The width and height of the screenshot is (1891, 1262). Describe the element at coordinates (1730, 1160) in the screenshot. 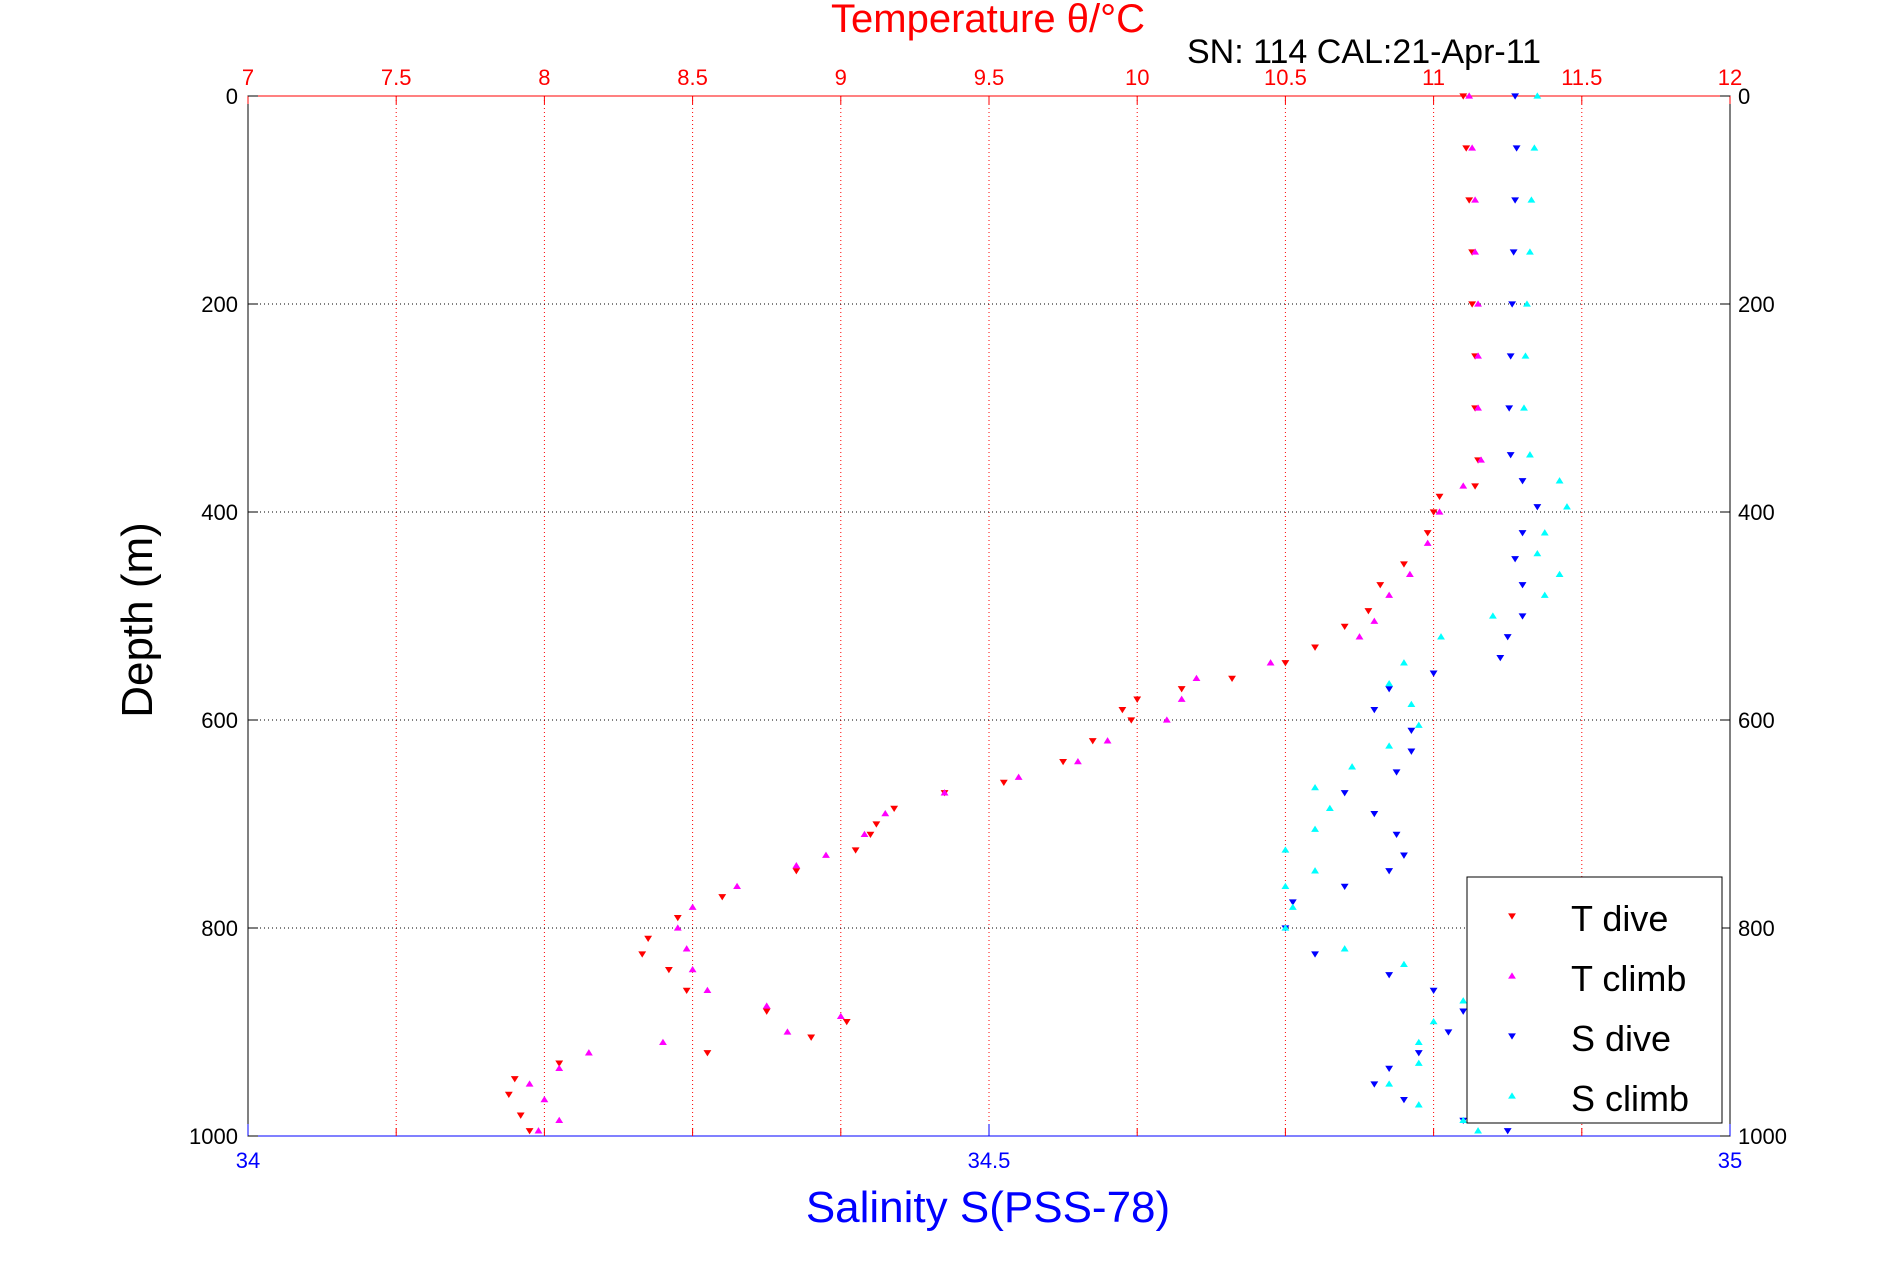

I see `salinity-tick-label: 35` at that location.